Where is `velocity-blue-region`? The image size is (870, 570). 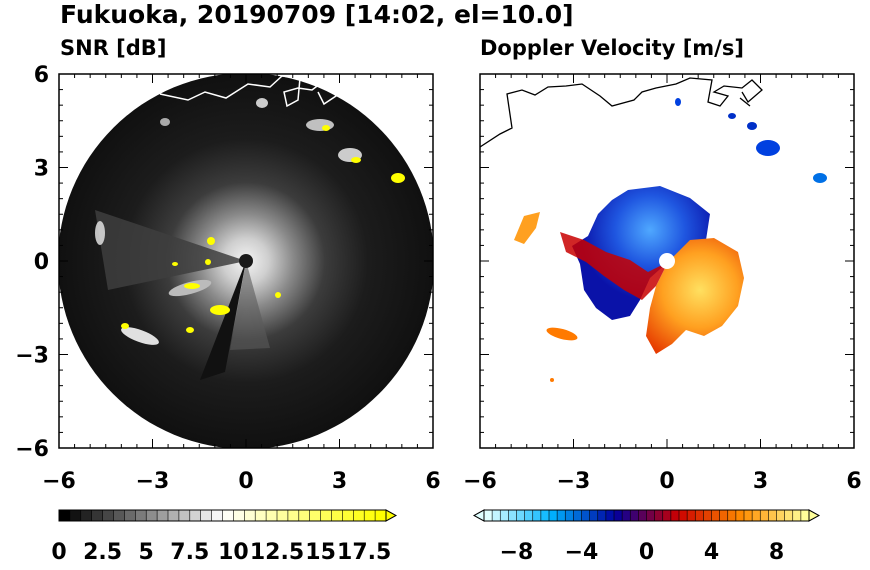 velocity-blue-region is located at coordinates (641, 253).